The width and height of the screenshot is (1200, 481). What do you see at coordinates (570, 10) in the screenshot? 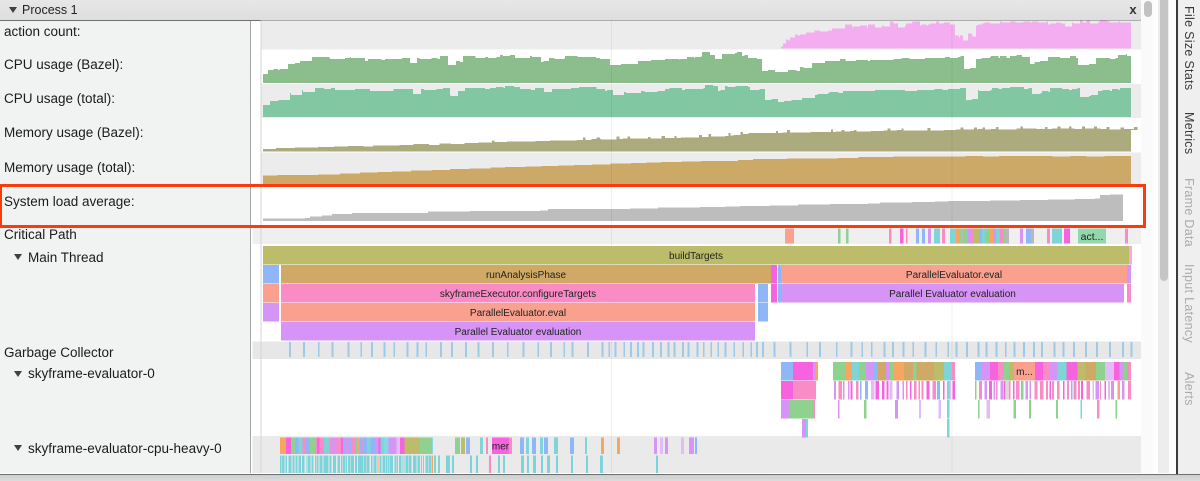
I see `process-header: Process 1` at bounding box center [570, 10].